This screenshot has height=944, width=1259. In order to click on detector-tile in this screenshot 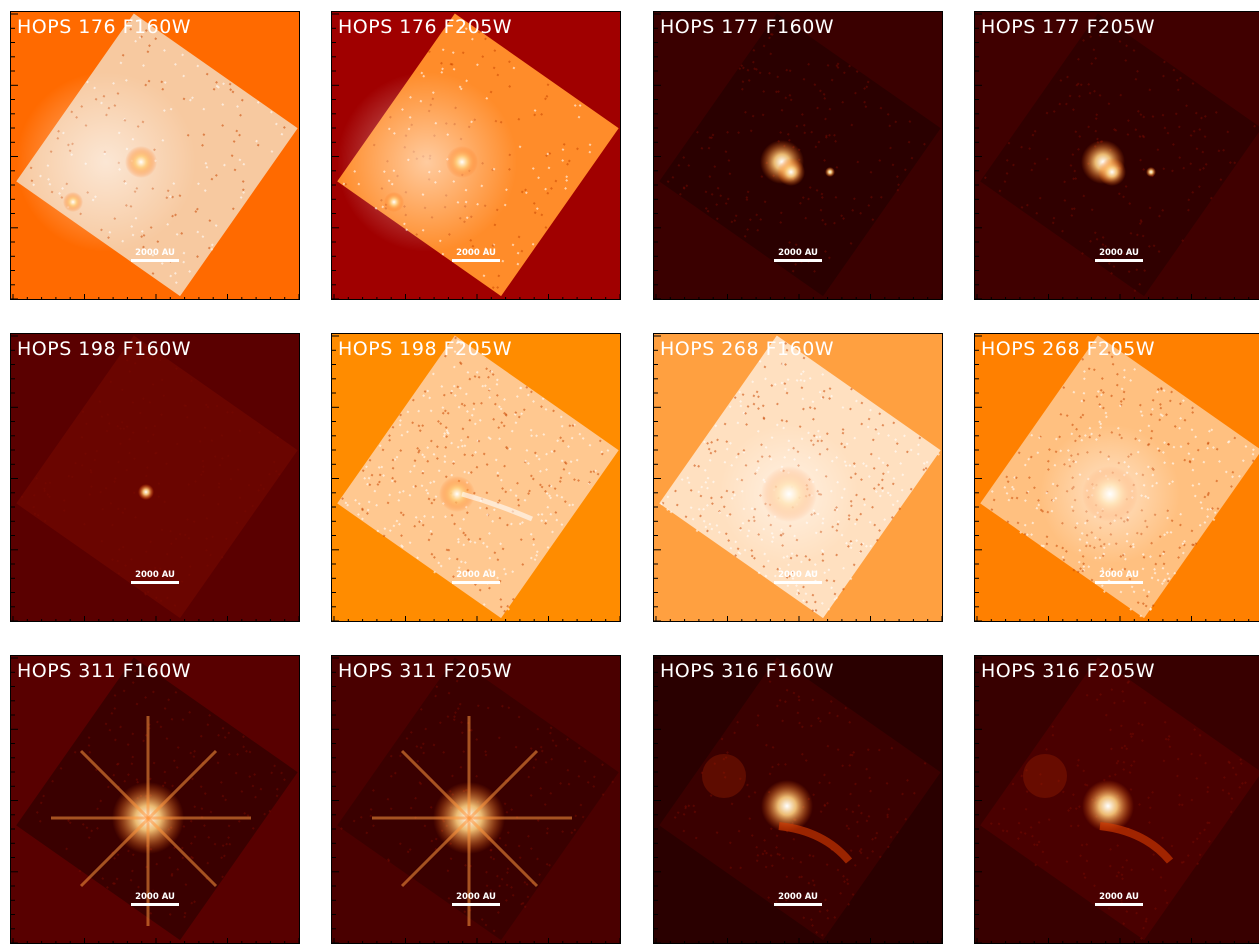, I will do `click(157, 477)`.